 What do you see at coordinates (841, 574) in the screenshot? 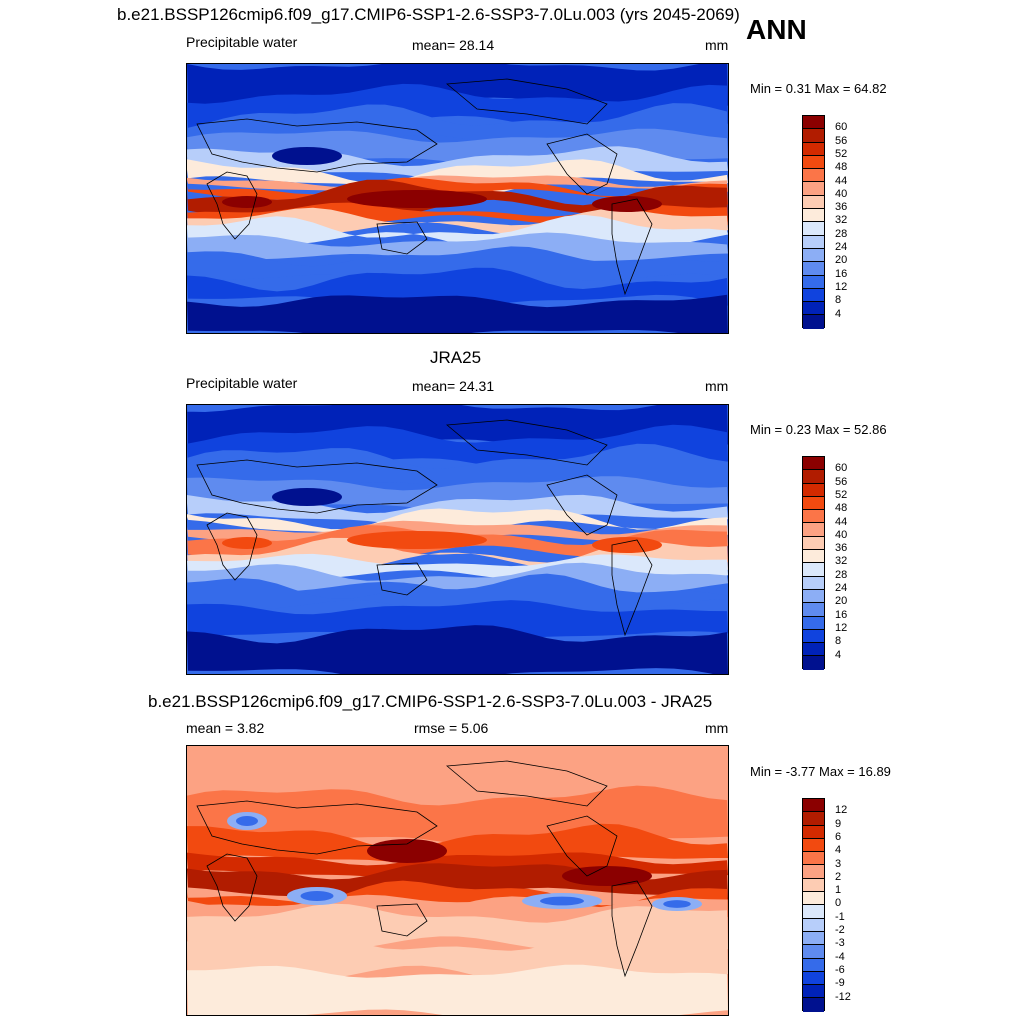
I see `colorbar-tick-label: 28` at bounding box center [841, 574].